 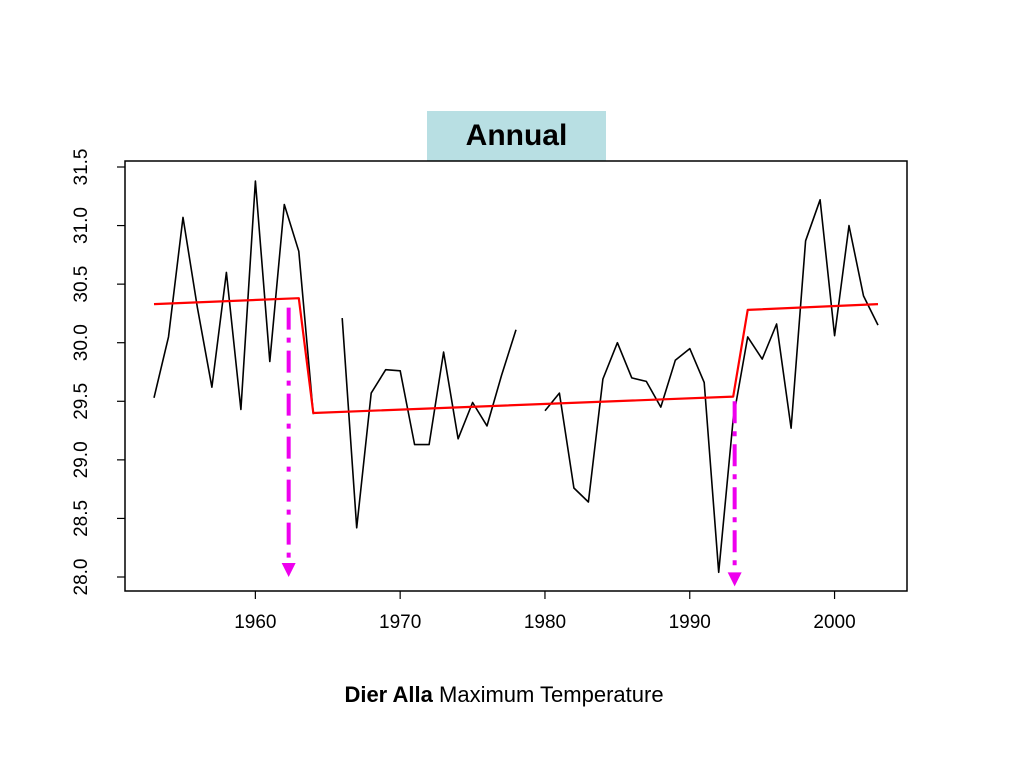 I want to click on chart-title: Annual, so click(x=516, y=136).